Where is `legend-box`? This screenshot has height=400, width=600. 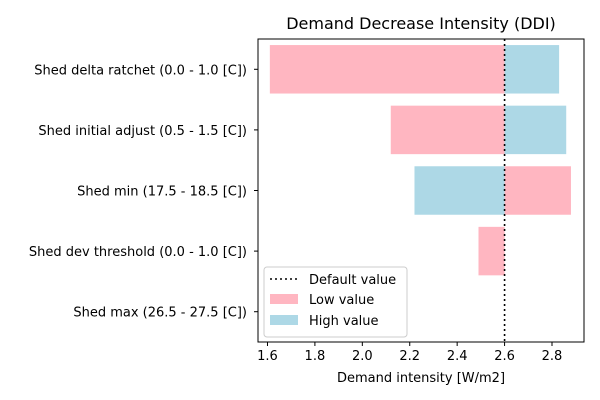
legend-box is located at coordinates (335, 302).